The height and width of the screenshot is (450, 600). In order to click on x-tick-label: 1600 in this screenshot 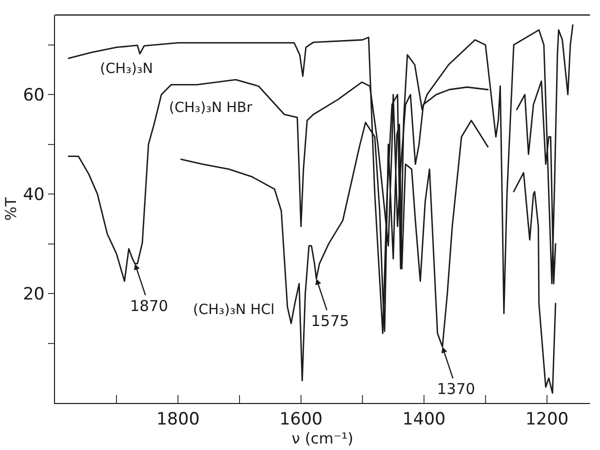, I will do `click(301, 419)`.